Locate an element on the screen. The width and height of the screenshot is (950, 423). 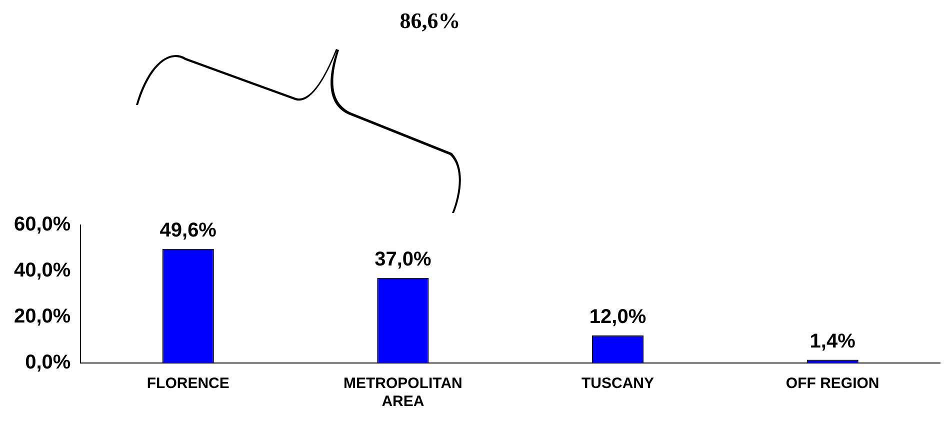
y-tick-label: 0,0% is located at coordinates (48, 363).